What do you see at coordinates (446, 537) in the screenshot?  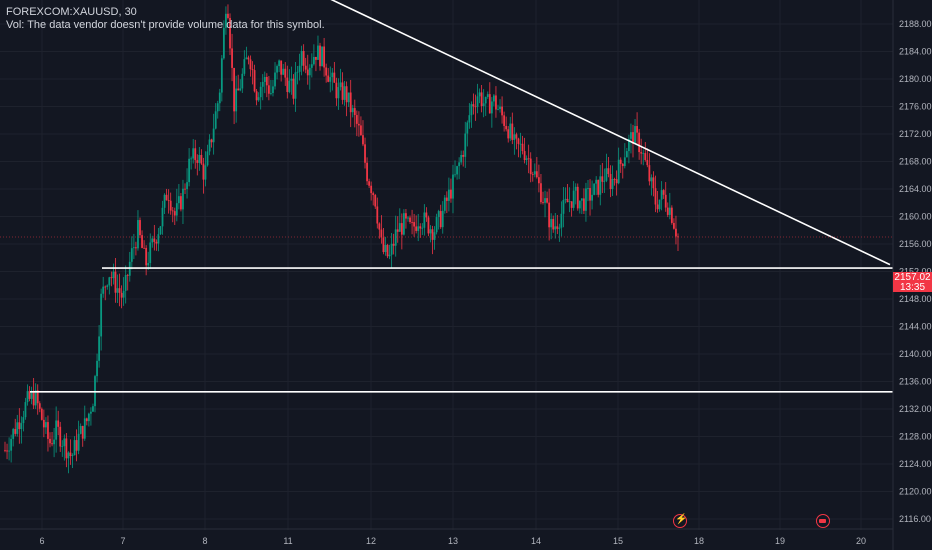 I see `time-axis: 6 7 8 11 12 13 14 15 18 19 20` at bounding box center [446, 537].